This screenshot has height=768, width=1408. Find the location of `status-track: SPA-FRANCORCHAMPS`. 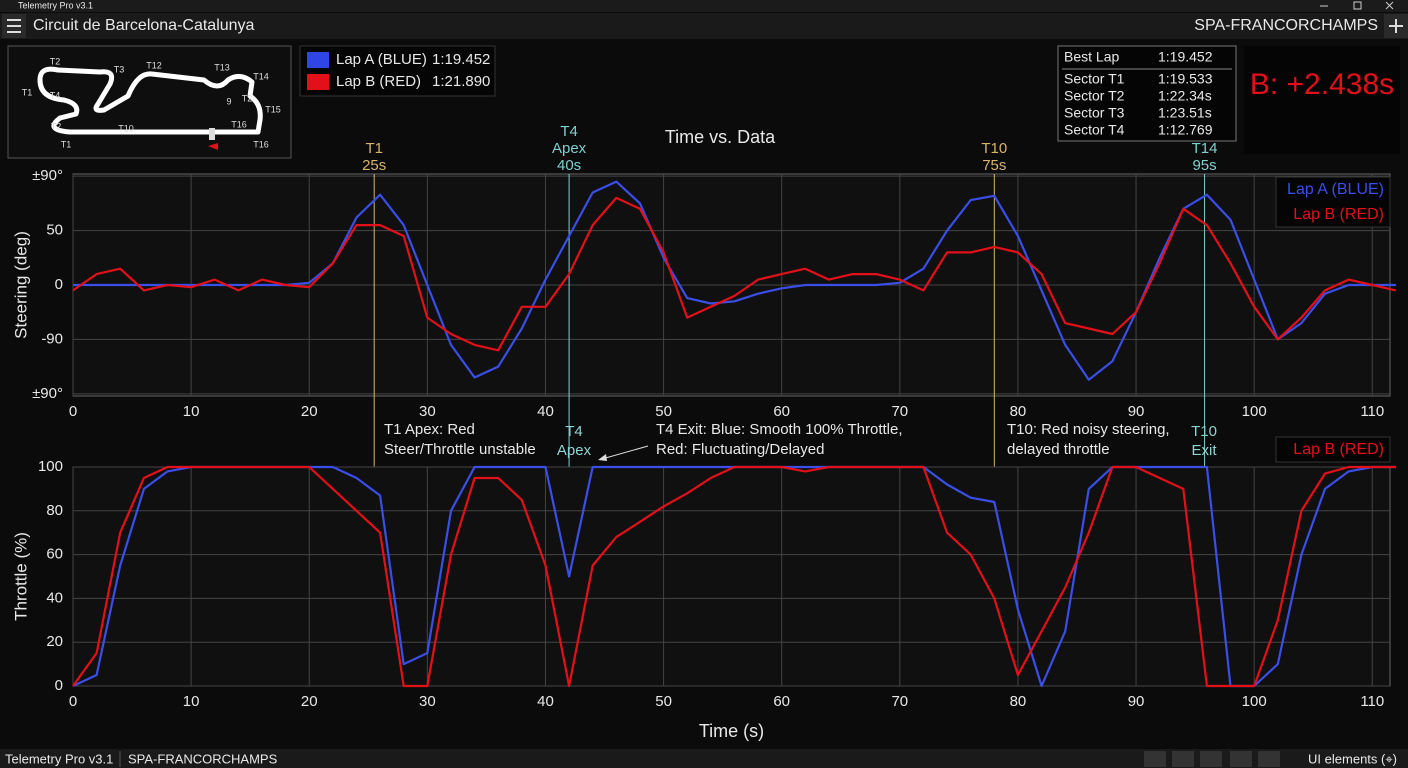

status-track: SPA-FRANCORCHAMPS is located at coordinates (203, 758).